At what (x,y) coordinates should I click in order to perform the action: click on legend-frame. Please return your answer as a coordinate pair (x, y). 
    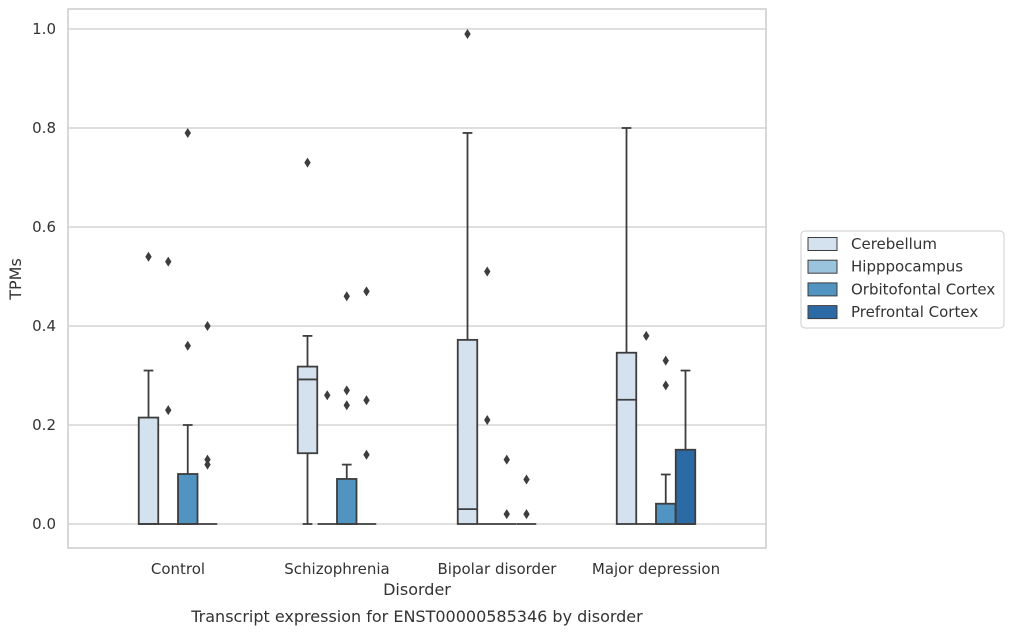
    Looking at the image, I should click on (902, 279).